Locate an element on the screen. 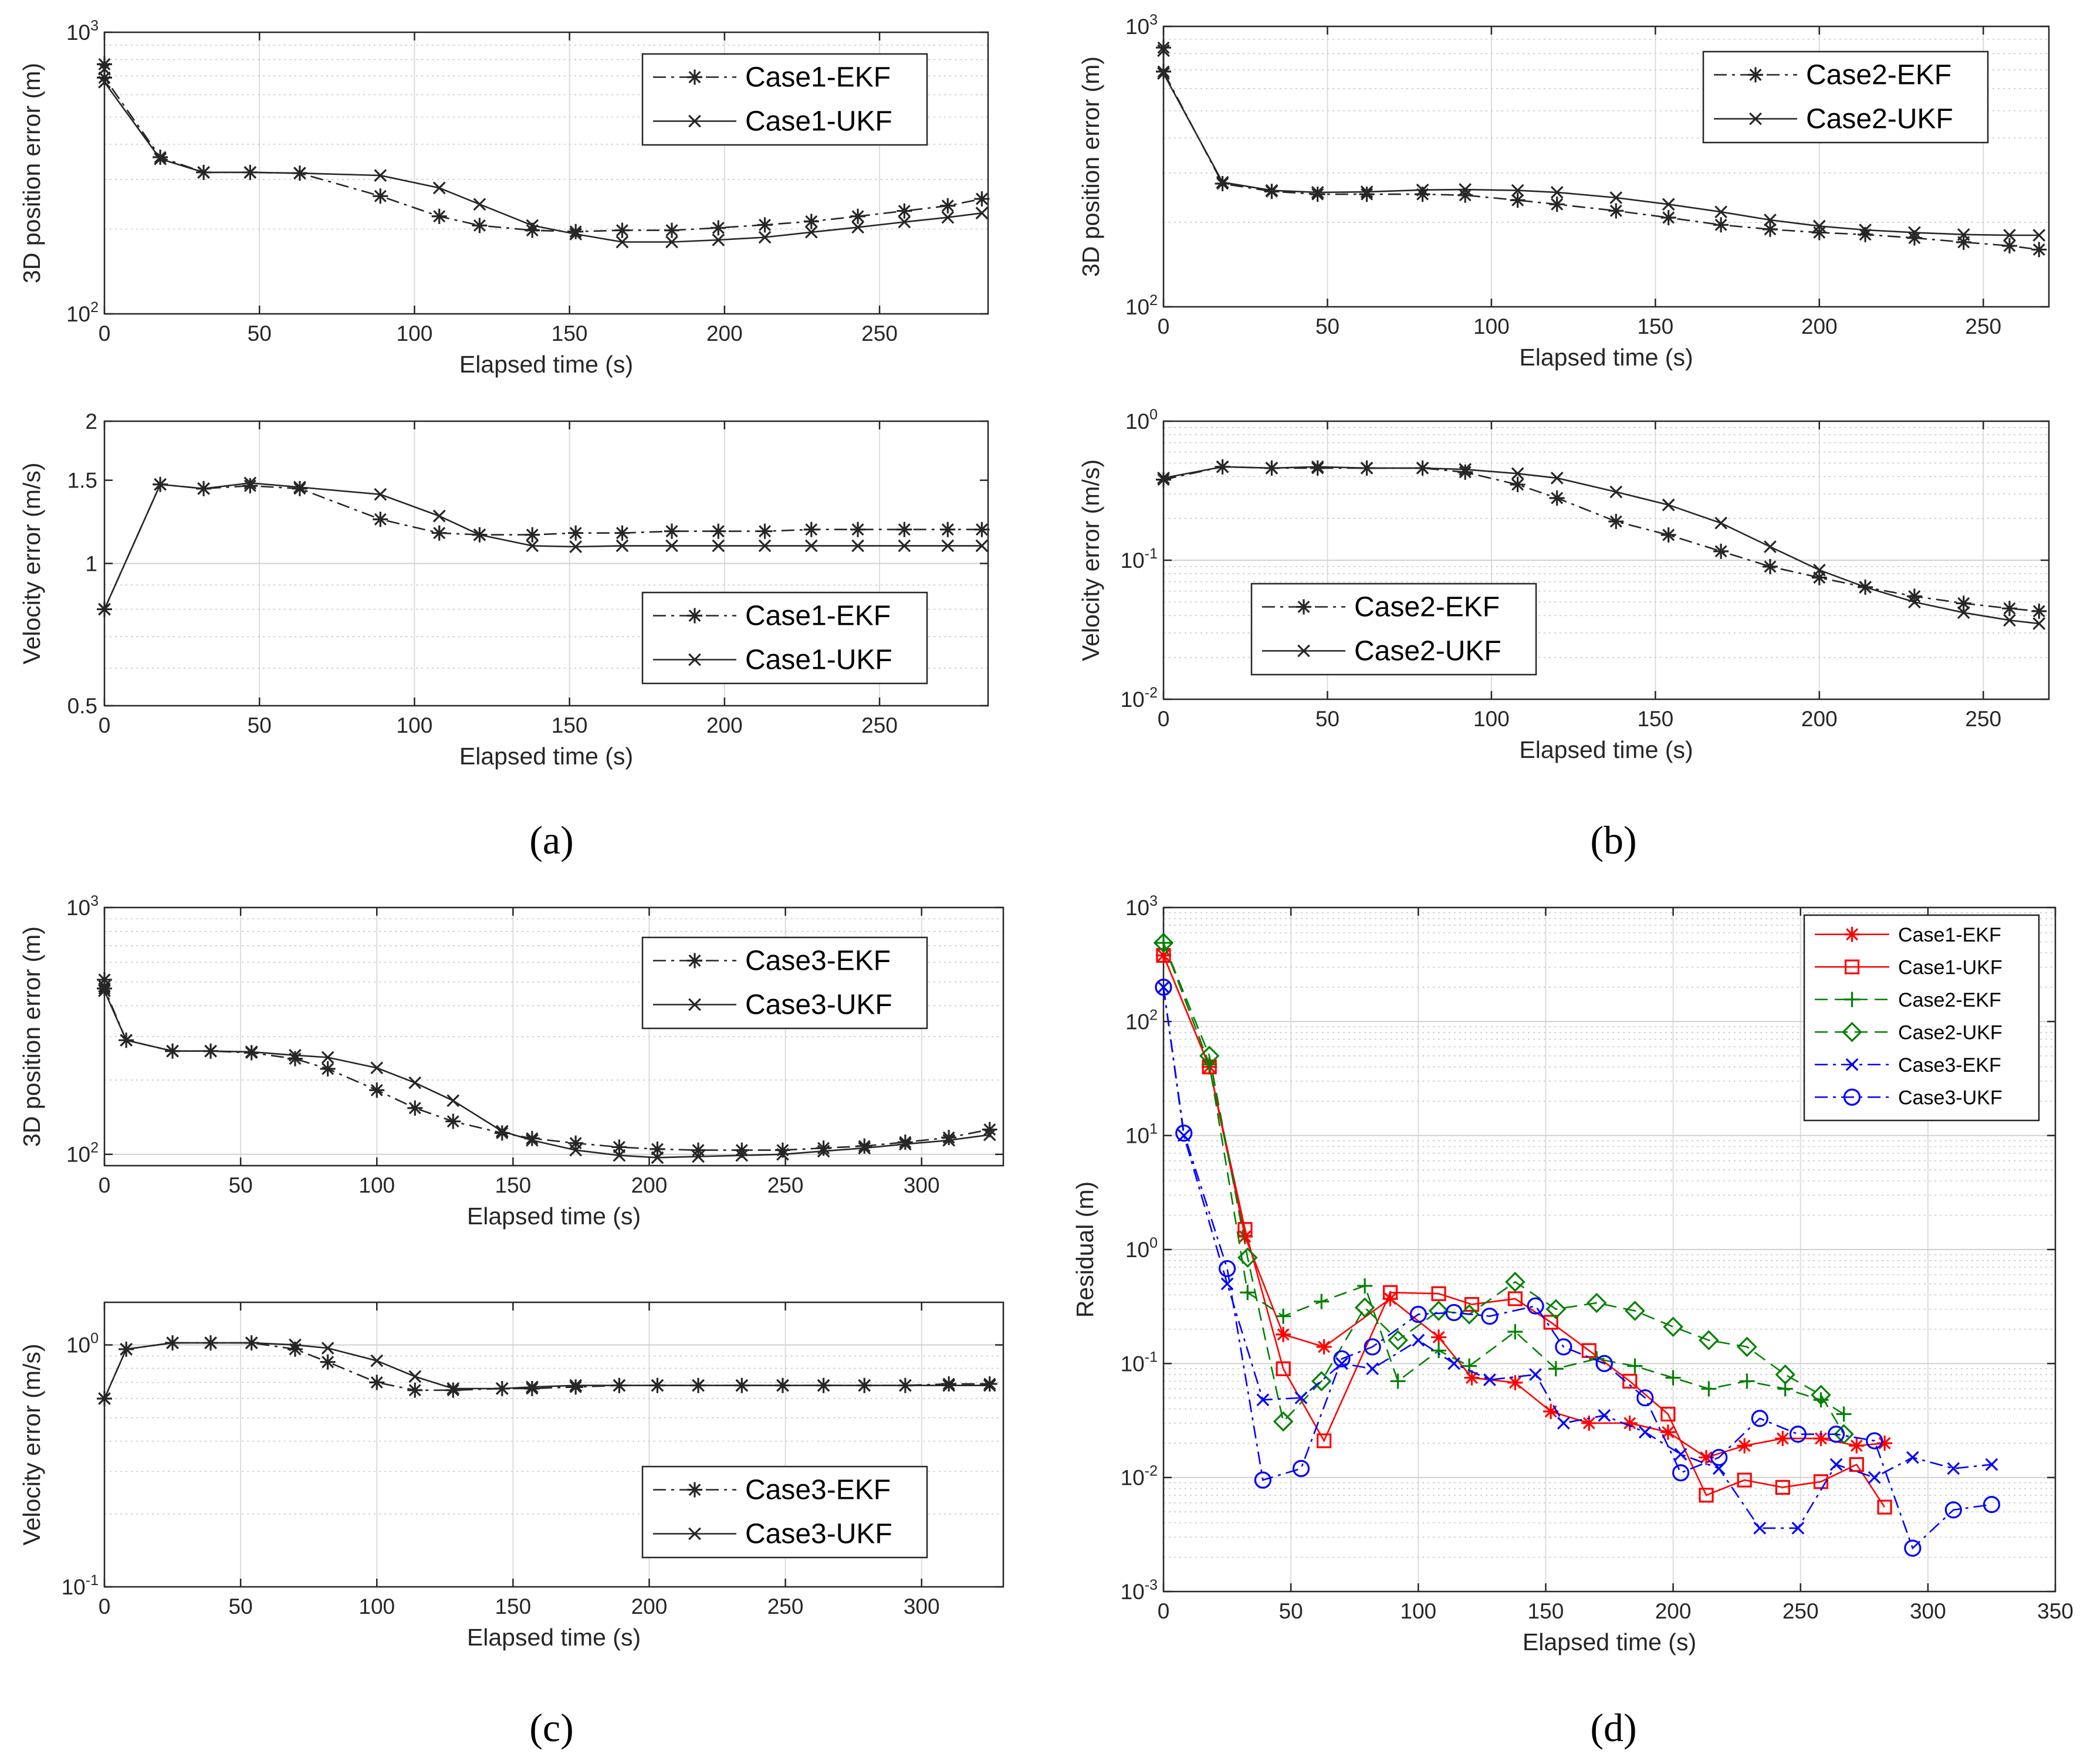  x-tick-label: 100 is located at coordinates (377, 1606).